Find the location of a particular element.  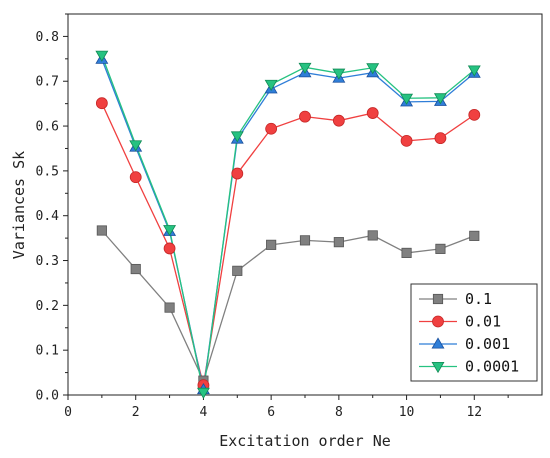

y-tick-label: 0.0 is located at coordinates (47, 396).